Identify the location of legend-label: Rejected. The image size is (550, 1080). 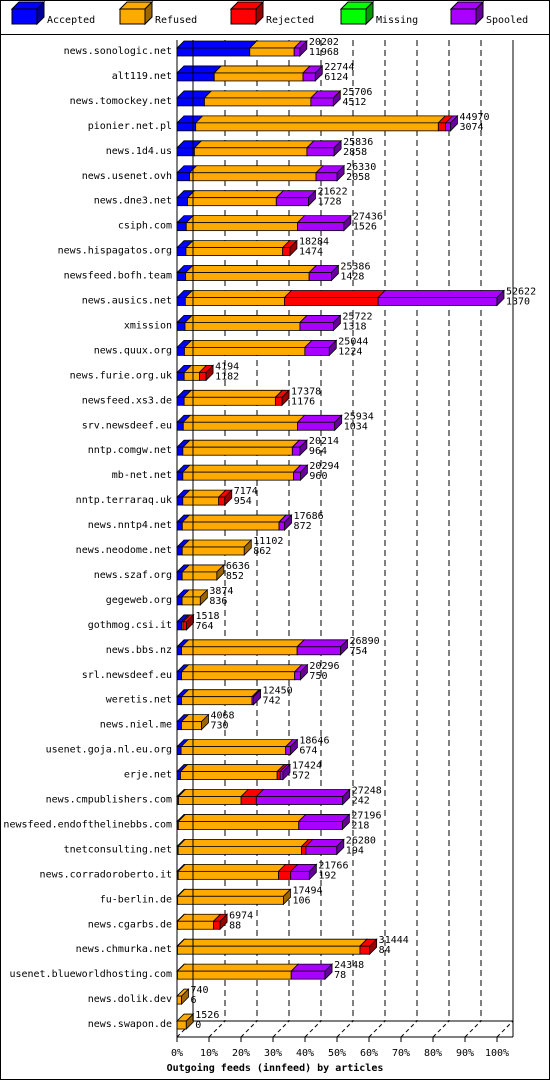
(290, 20).